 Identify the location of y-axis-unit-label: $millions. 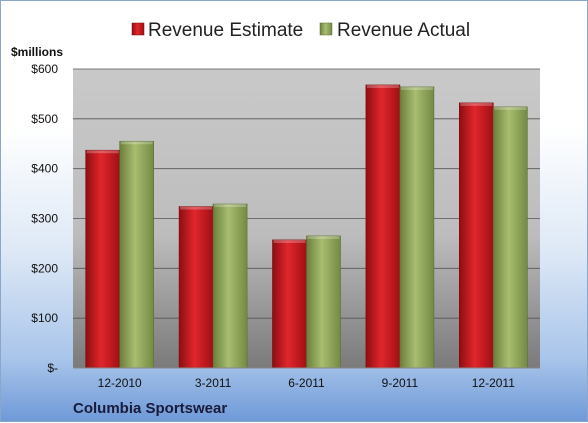
(37, 52).